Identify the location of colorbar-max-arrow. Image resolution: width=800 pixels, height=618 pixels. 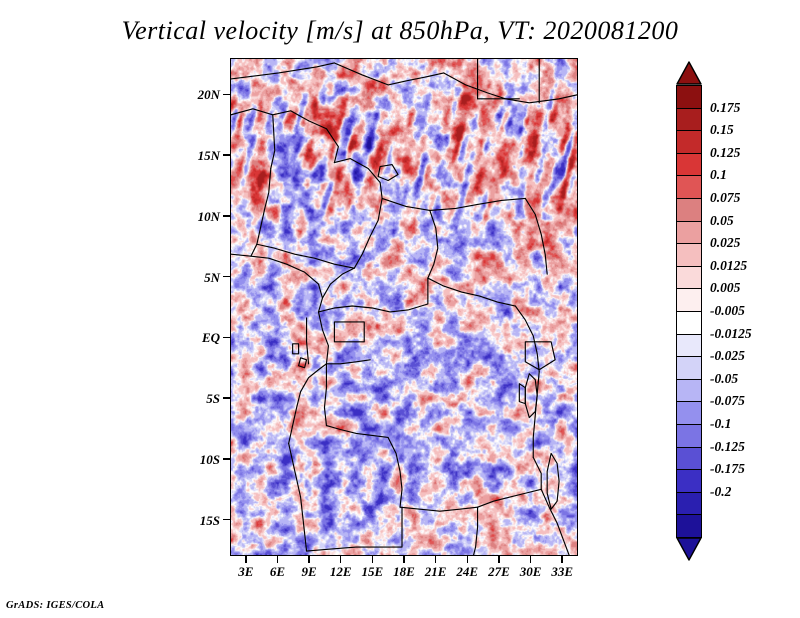
(689, 73).